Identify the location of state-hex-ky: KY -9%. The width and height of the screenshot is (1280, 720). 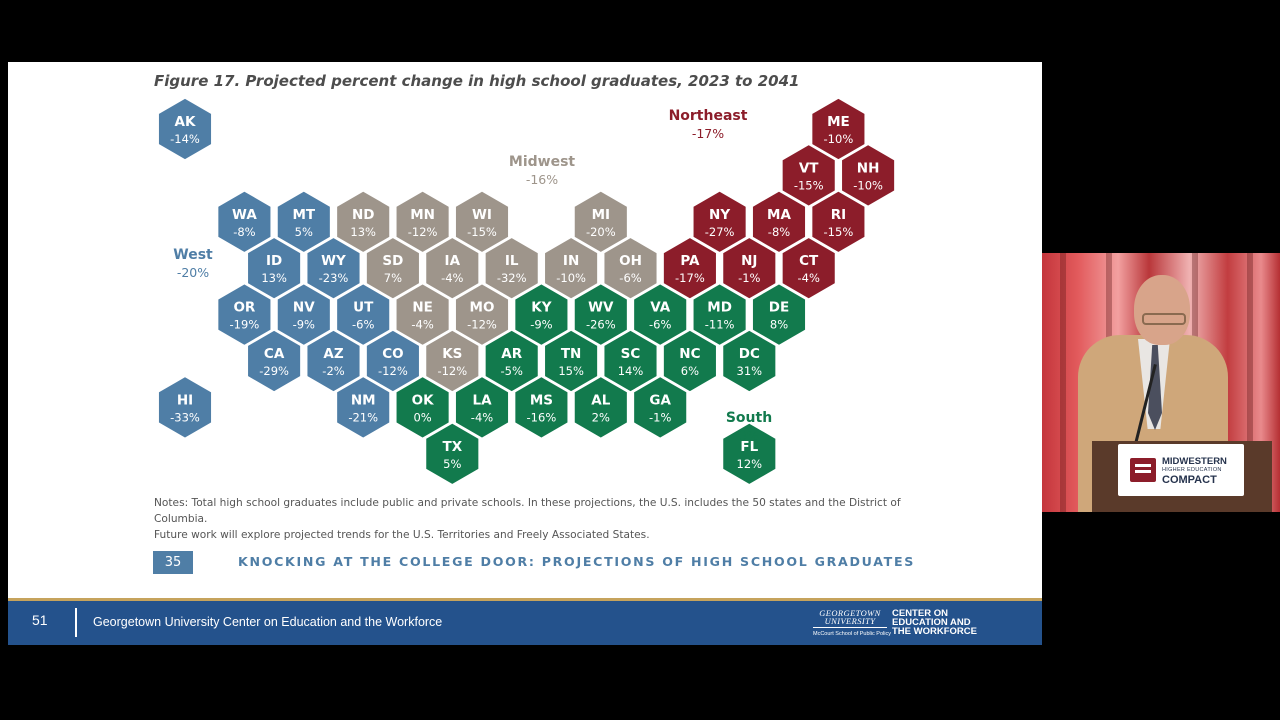
(541, 314).